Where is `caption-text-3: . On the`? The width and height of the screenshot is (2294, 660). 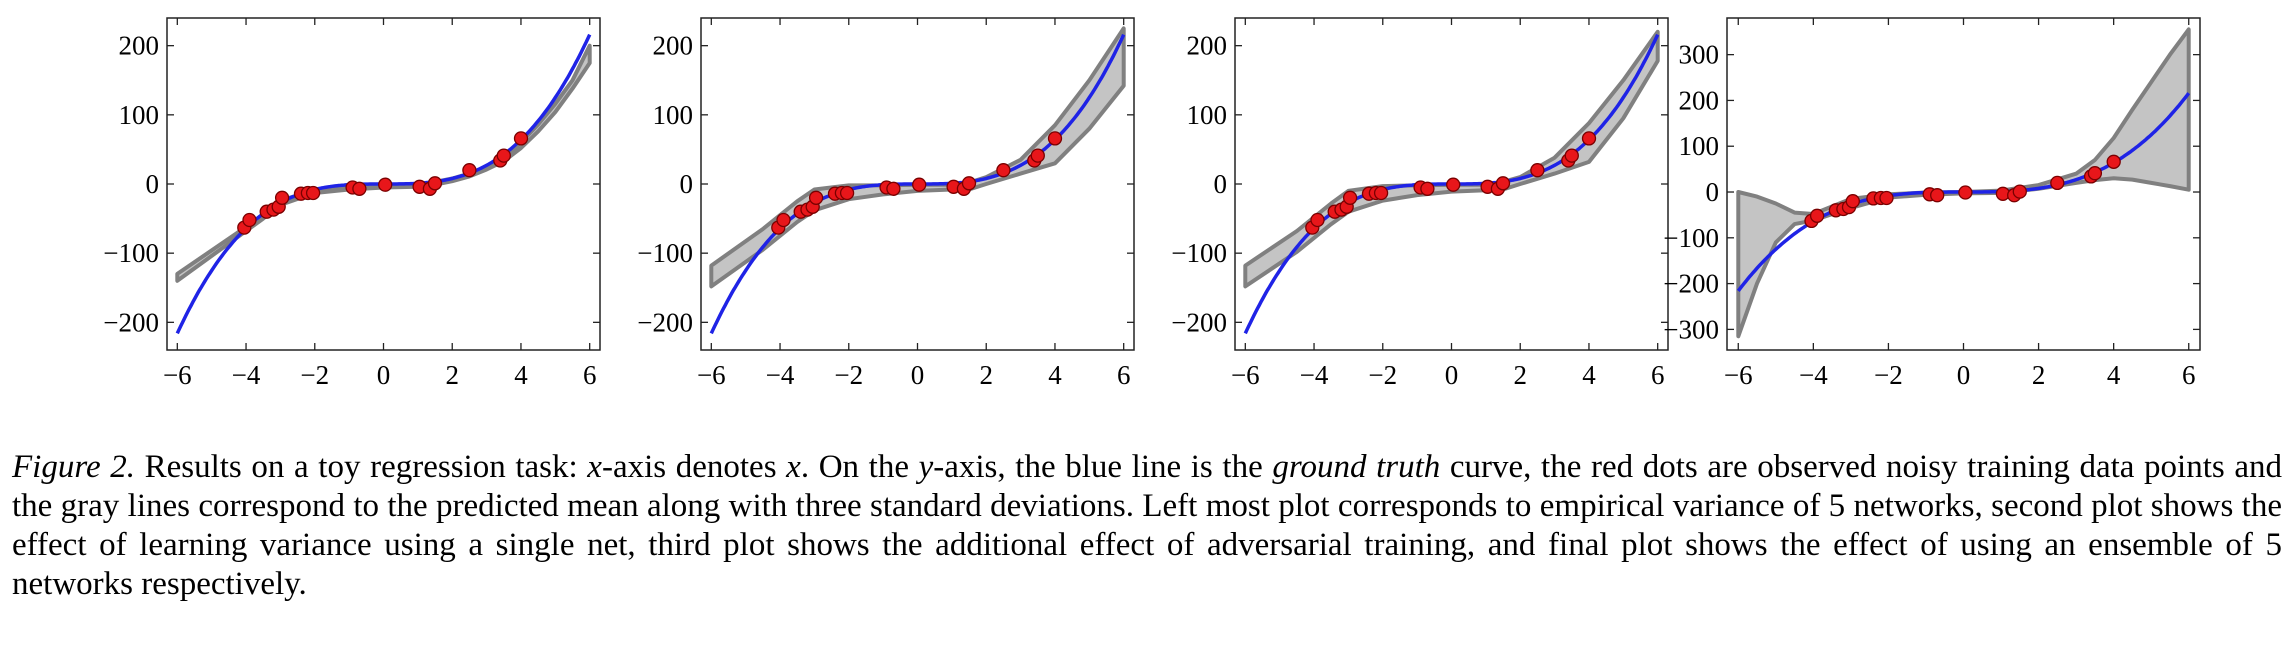 caption-text-3: . On the is located at coordinates (859, 467).